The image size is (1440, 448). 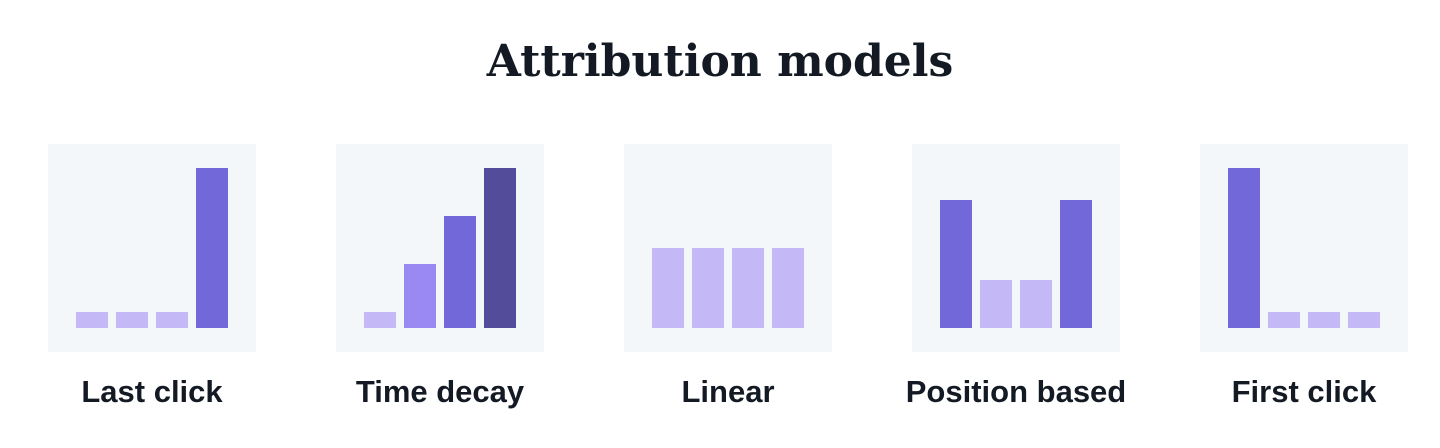 I want to click on model-label-position-based: Position based, so click(x=1016, y=391).